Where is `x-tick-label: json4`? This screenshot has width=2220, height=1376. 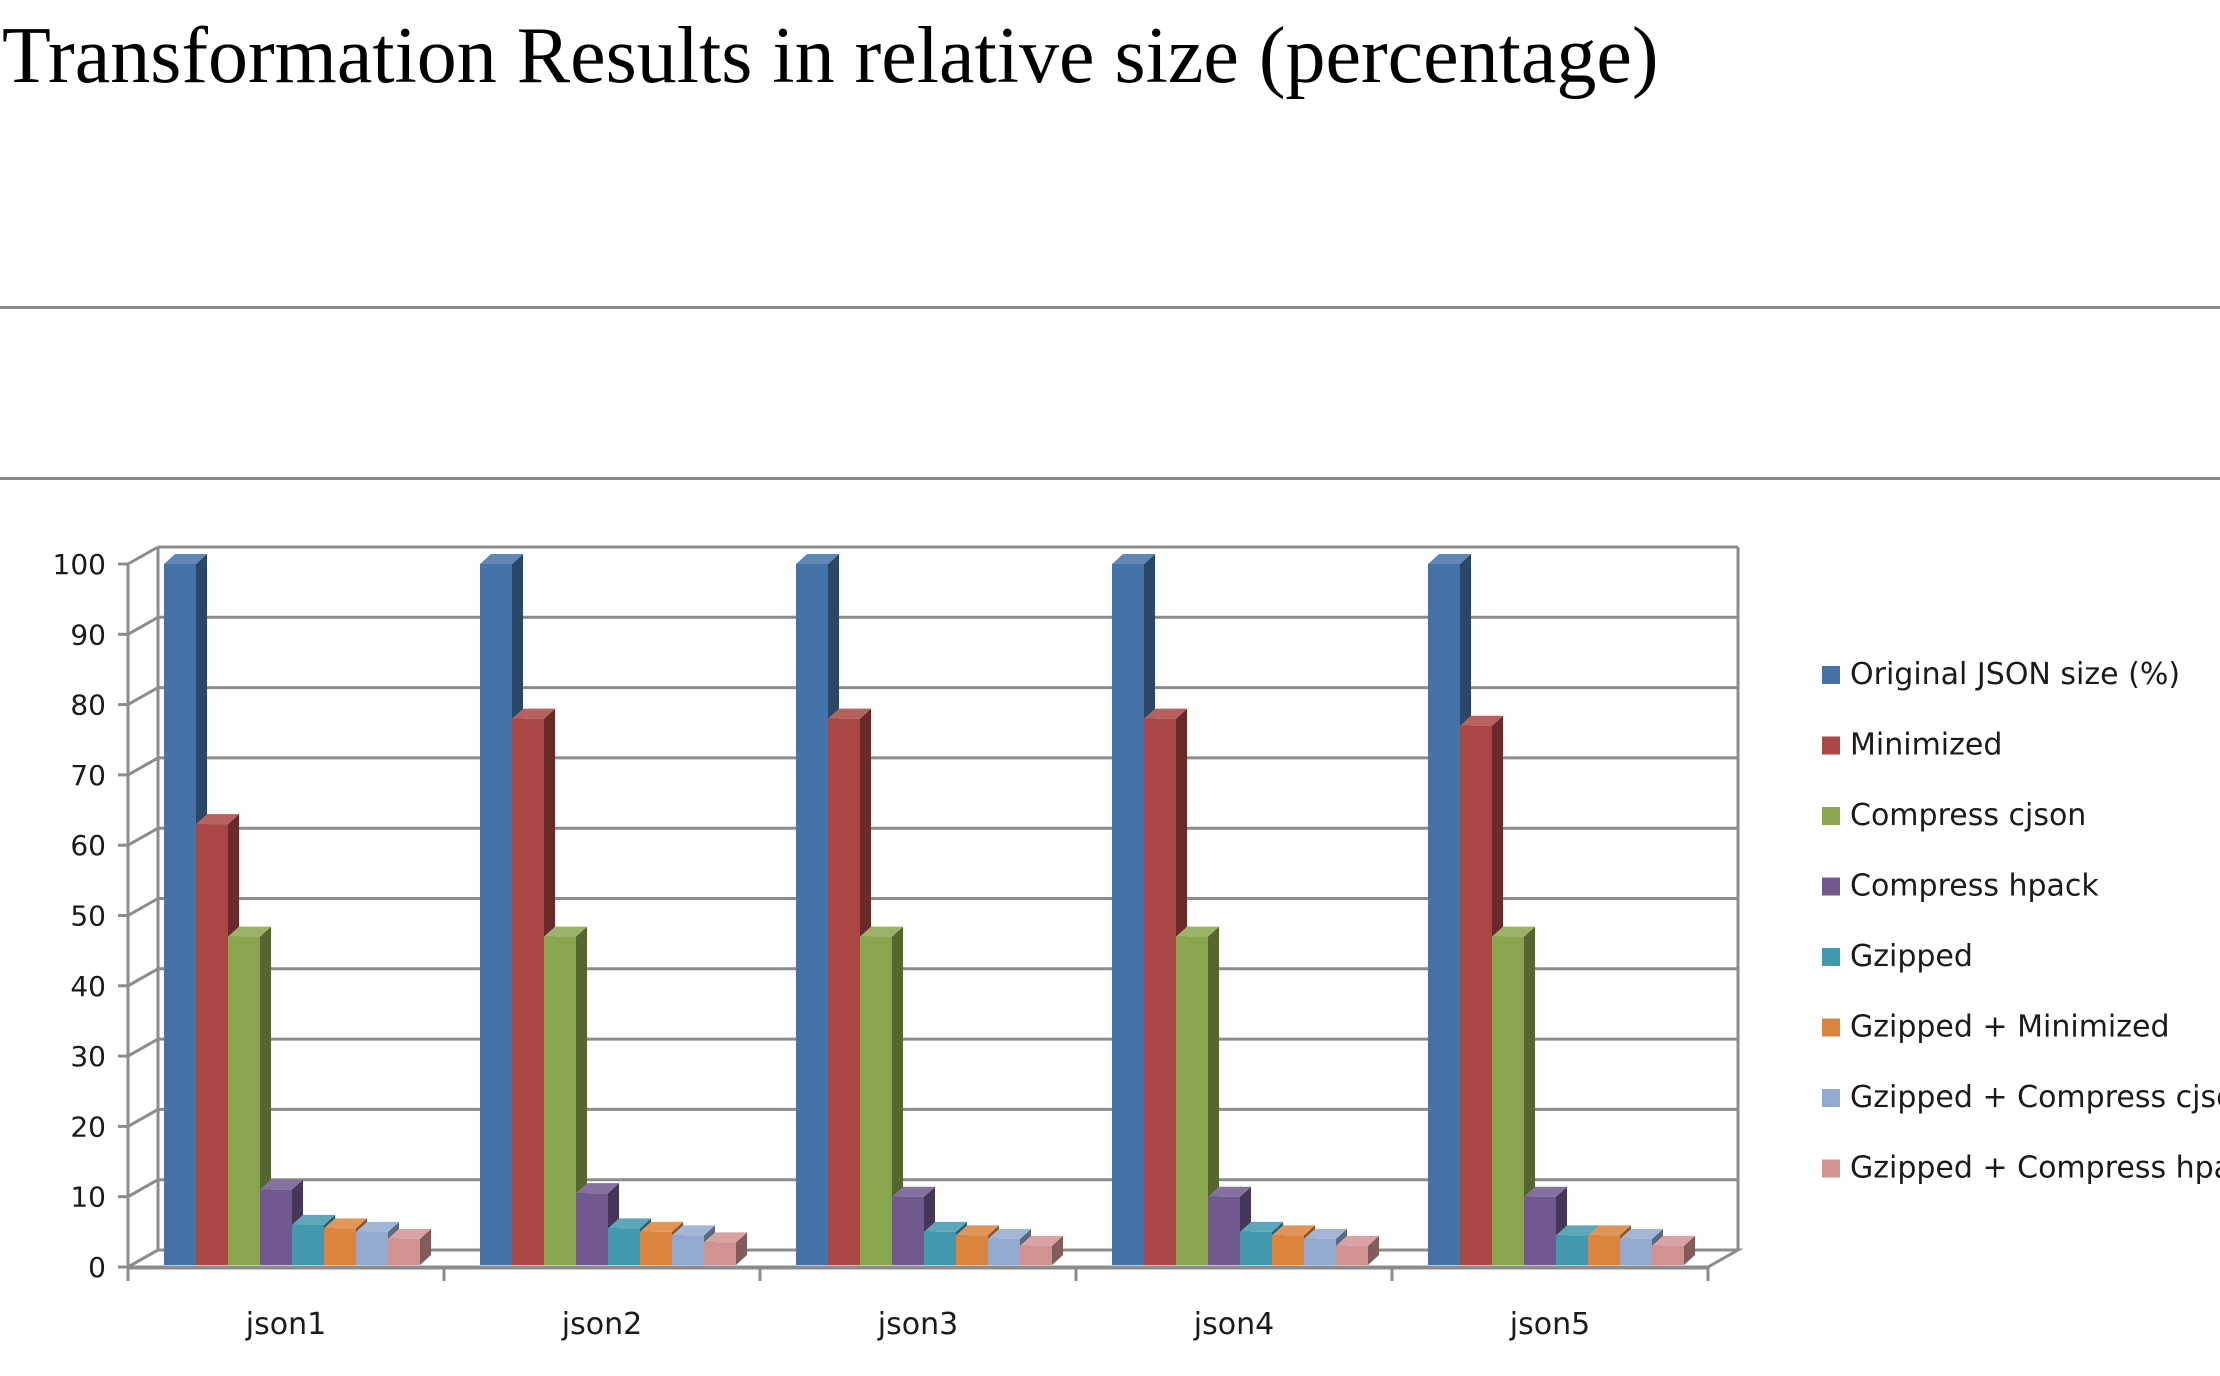 x-tick-label: json4 is located at coordinates (1233, 1324).